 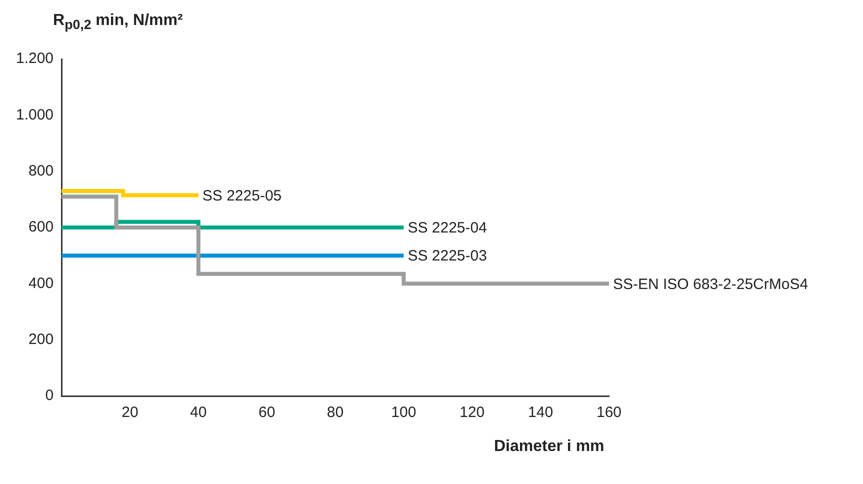 I want to click on x-axis-title: Diameter i mm, so click(x=549, y=447).